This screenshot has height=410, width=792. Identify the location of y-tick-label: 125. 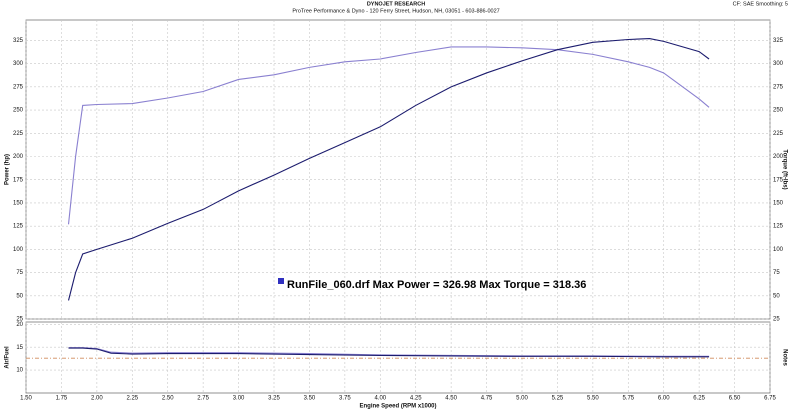
(18, 227).